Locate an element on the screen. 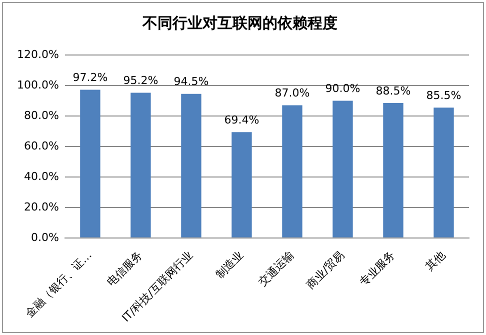 This screenshot has height=335, width=486. data-label: 88.5% is located at coordinates (393, 91).